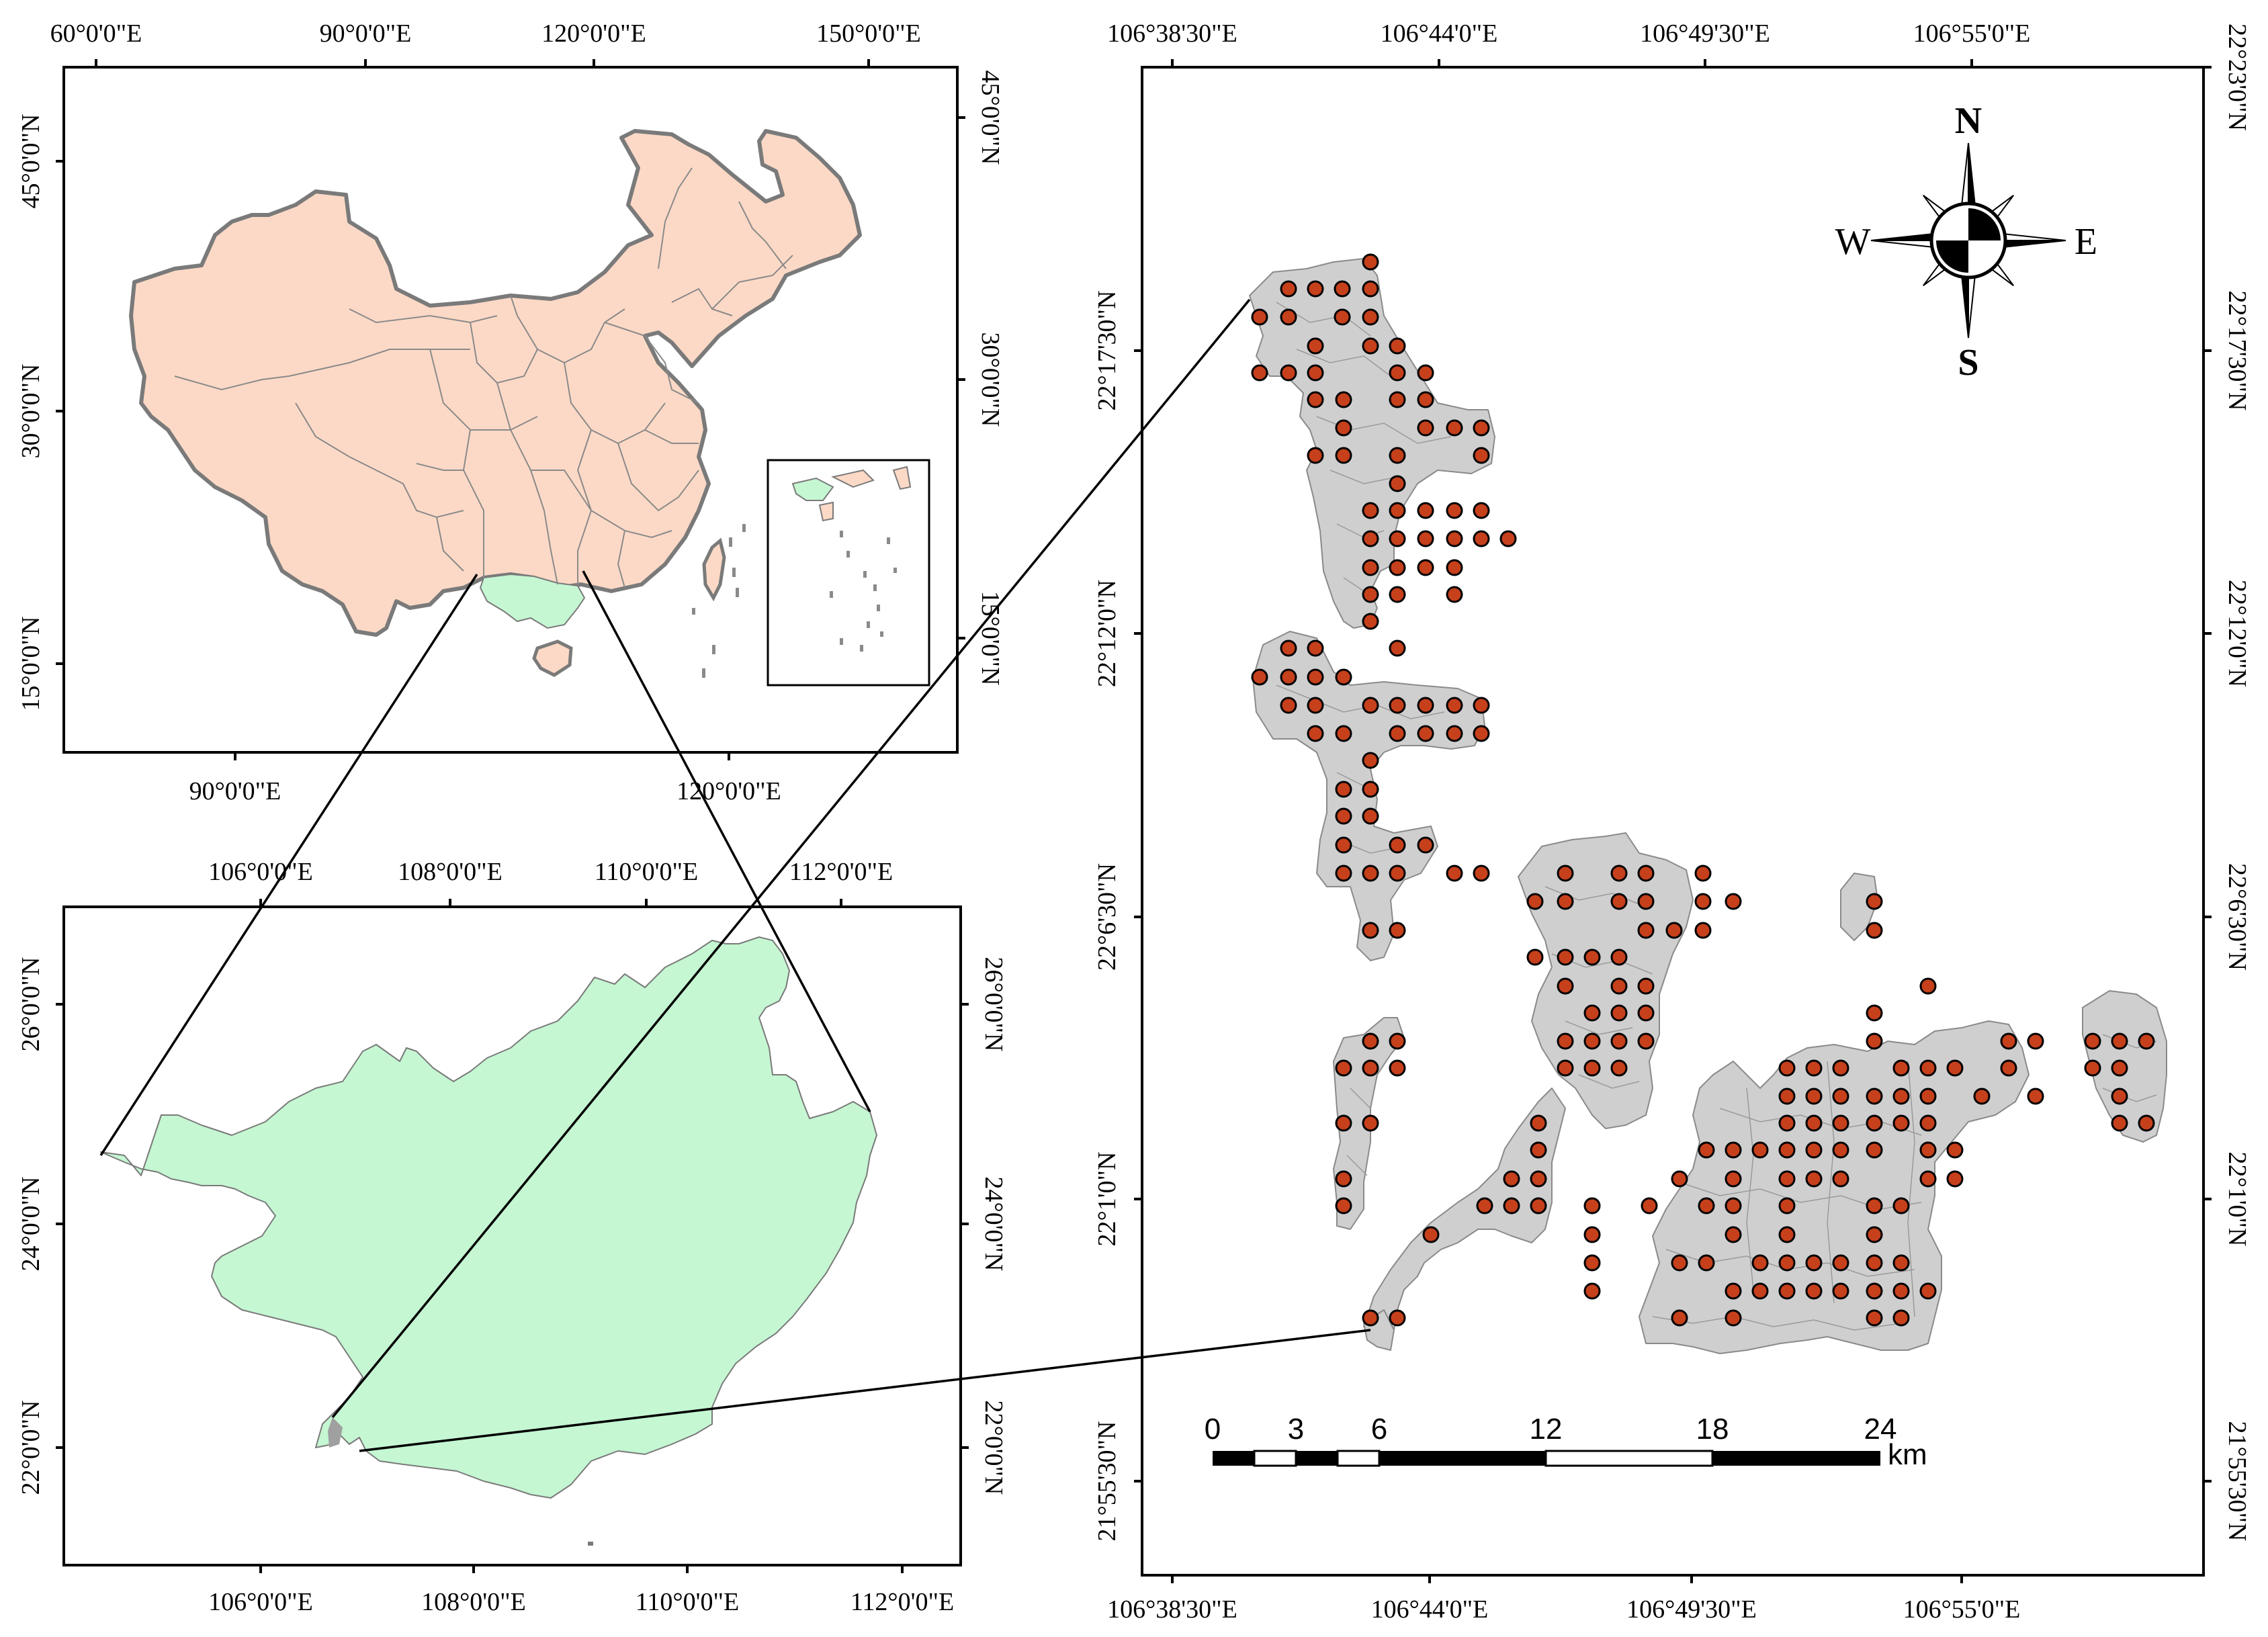  What do you see at coordinates (1107, 1199) in the screenshot?
I see `study-left-tick-4: 22°1'0"N` at bounding box center [1107, 1199].